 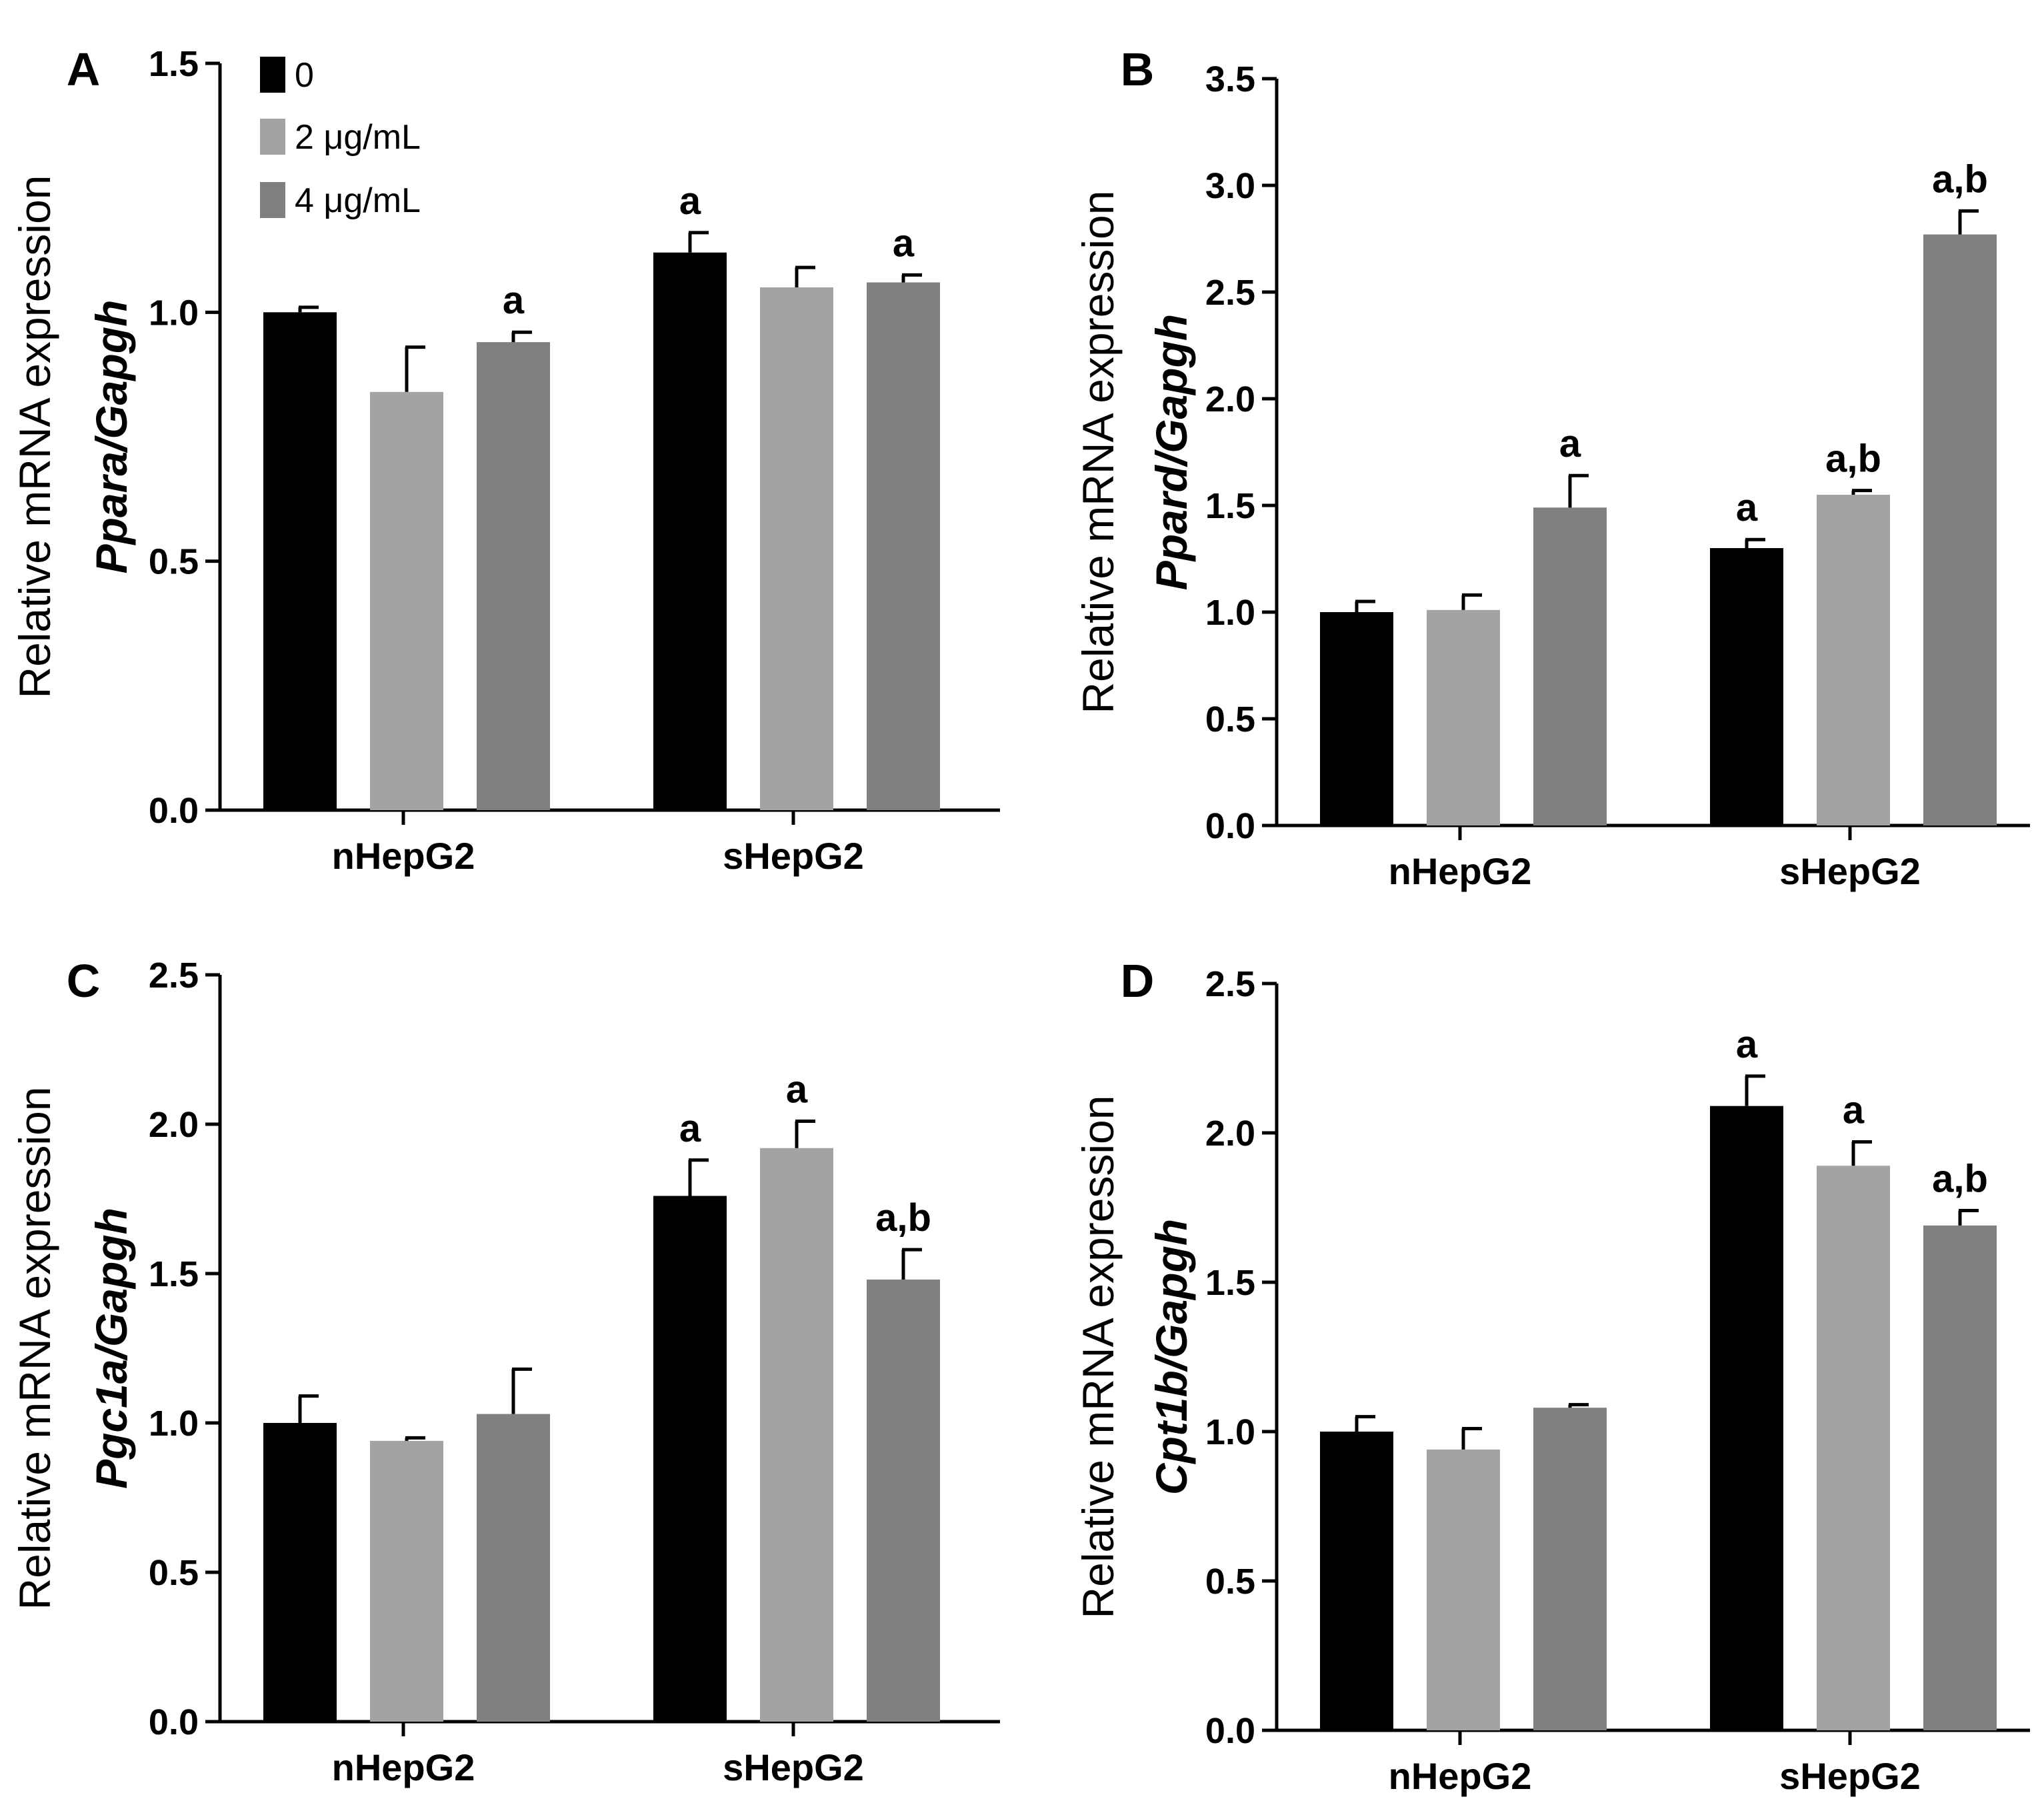 What do you see at coordinates (84, 981) in the screenshot?
I see `panel-letter: C` at bounding box center [84, 981].